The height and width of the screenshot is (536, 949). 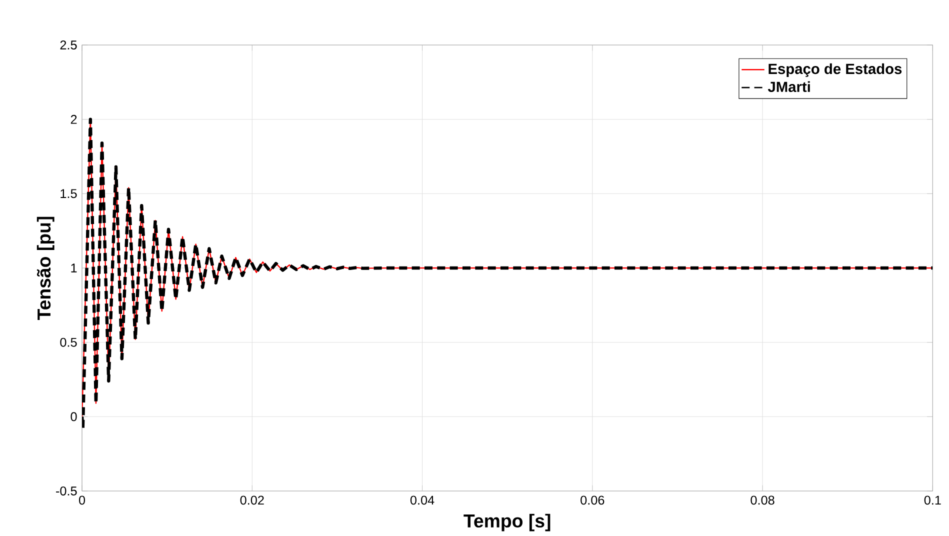 I want to click on x-tick-label: 0.04, so click(x=422, y=500).